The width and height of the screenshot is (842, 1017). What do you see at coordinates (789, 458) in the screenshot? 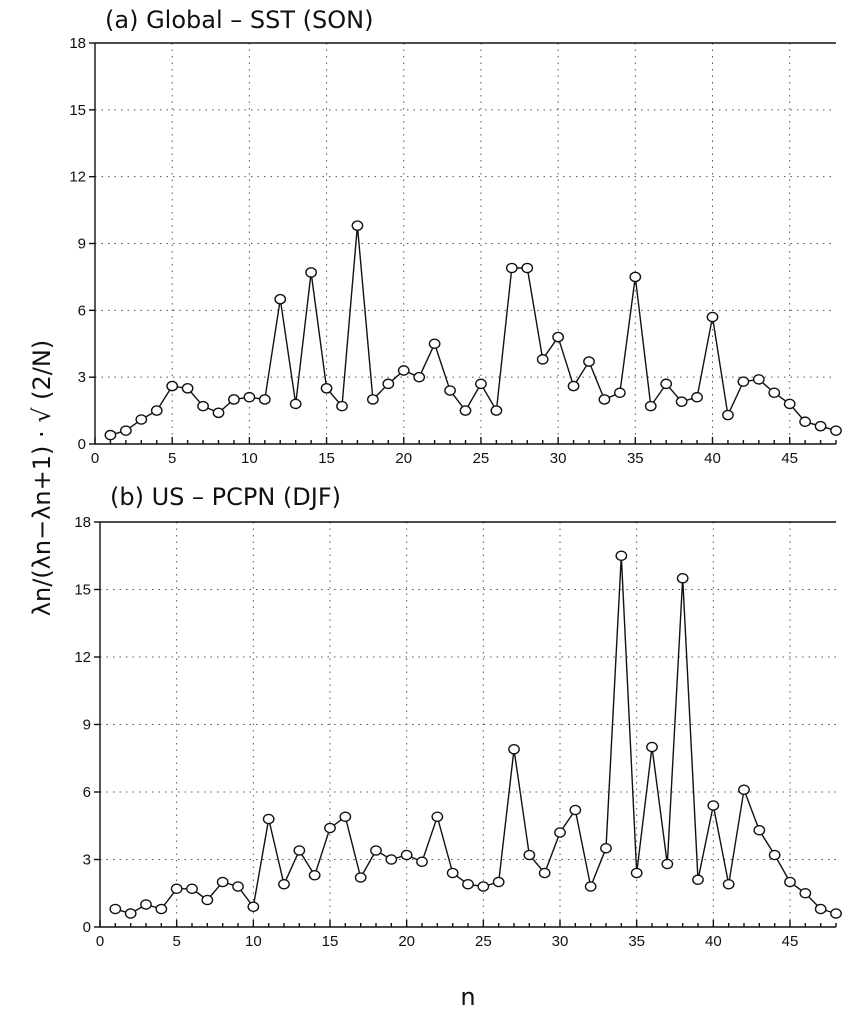
I see `x-tick-label: 45` at bounding box center [789, 458].